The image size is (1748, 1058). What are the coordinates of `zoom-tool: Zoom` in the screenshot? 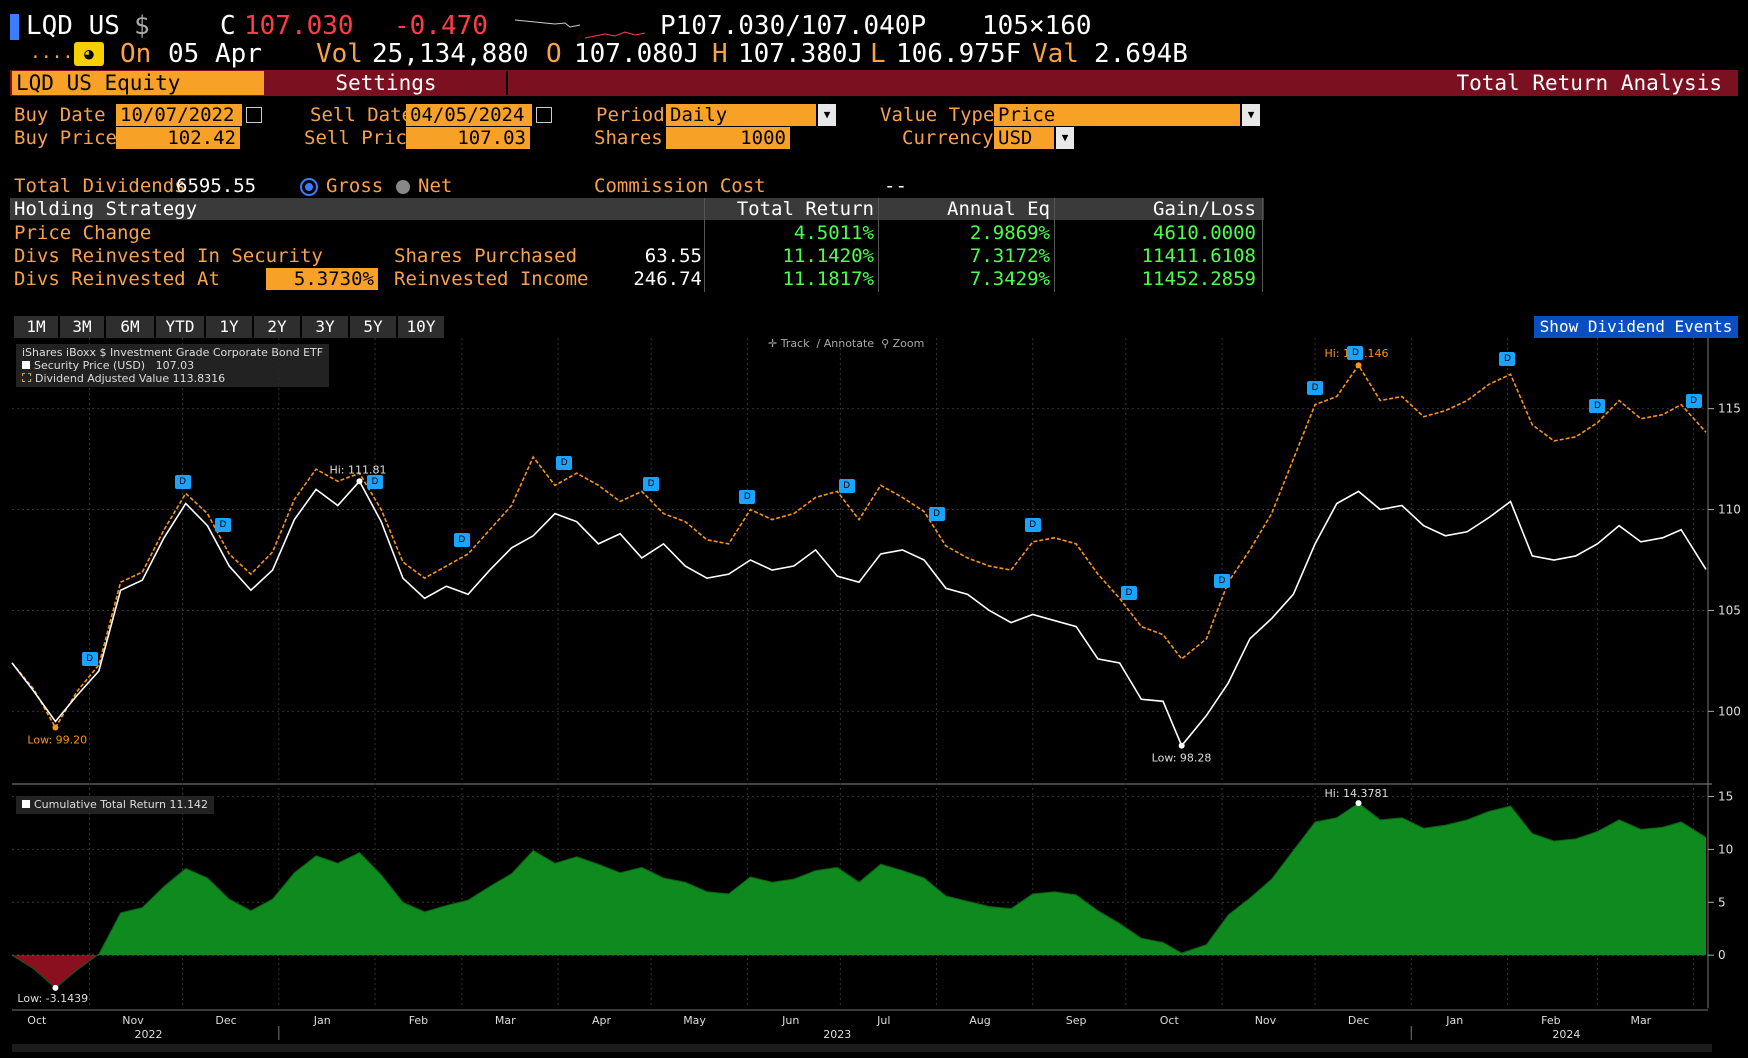 It's located at (908, 343).